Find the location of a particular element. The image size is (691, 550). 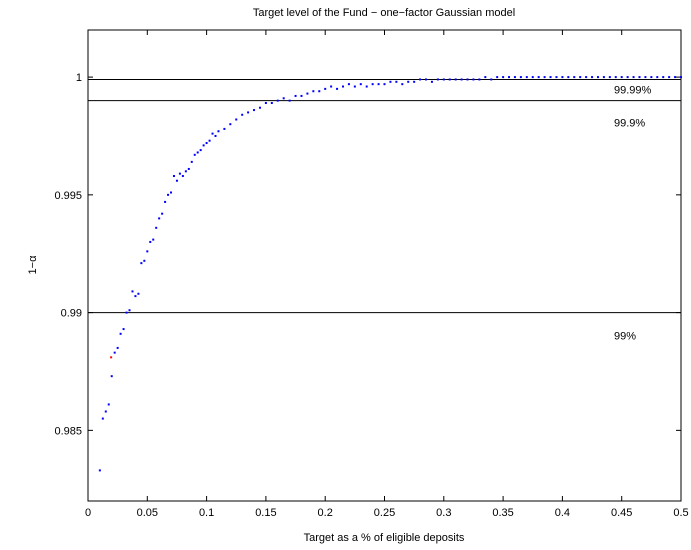

y-axis-label: 1−α is located at coordinates (33, 265).